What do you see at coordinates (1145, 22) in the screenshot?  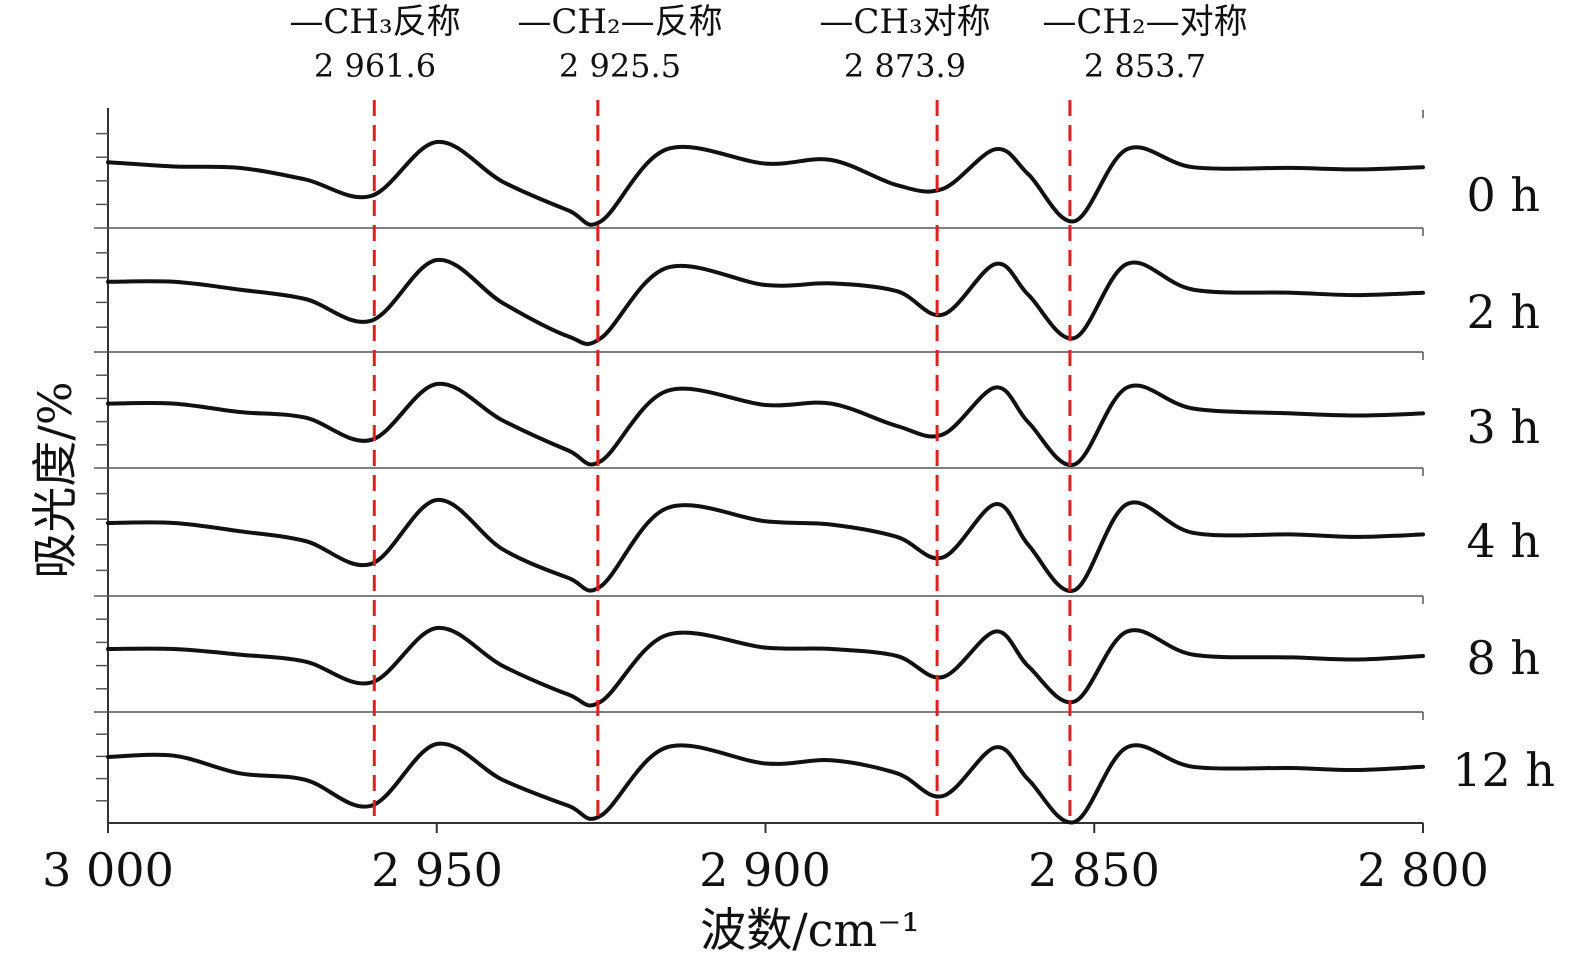 I see `annotation-label: —CH₂—对称` at bounding box center [1145, 22].